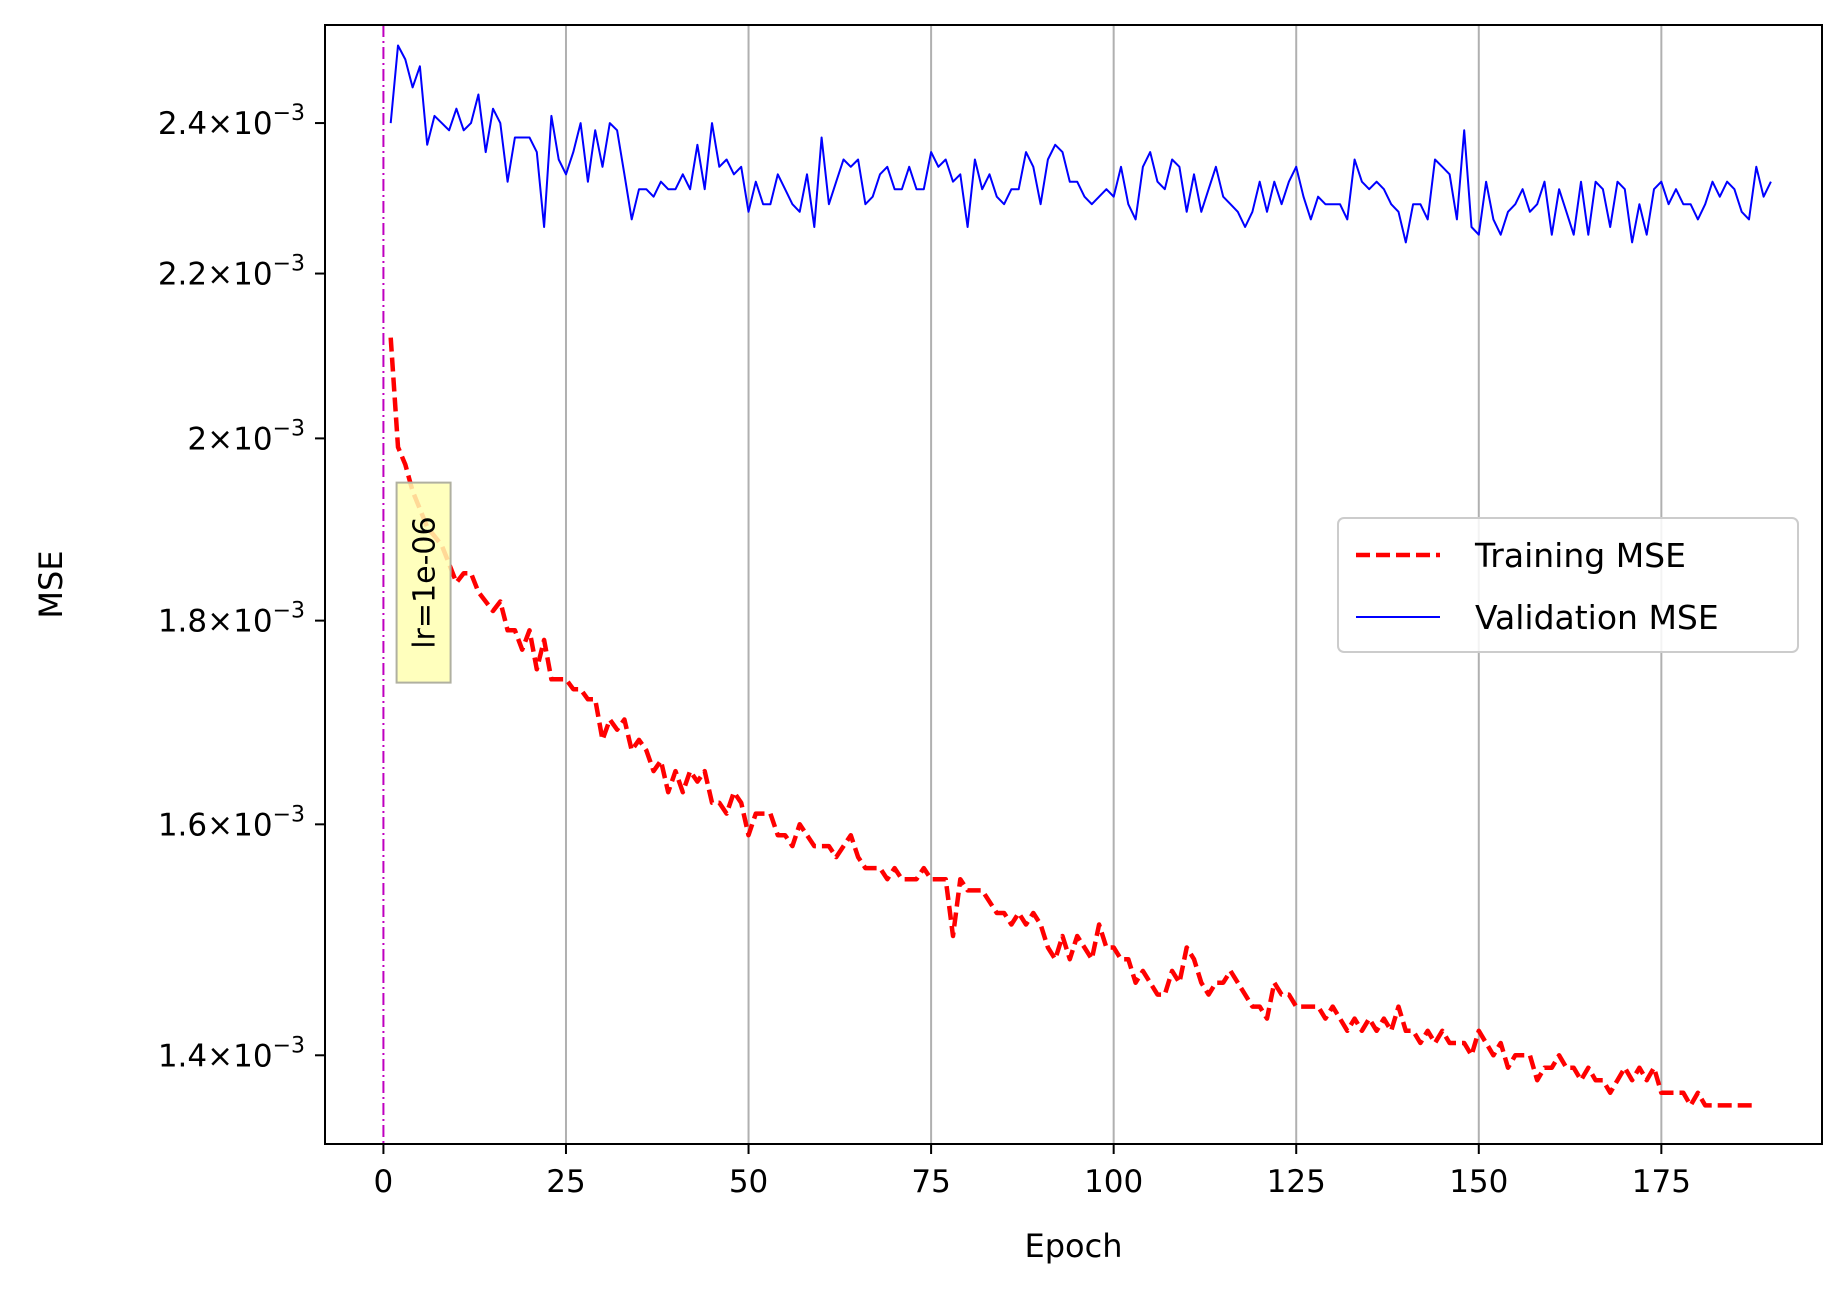 The width and height of the screenshot is (1840, 1294). I want to click on x-tick-label: 150, so click(1478, 1182).